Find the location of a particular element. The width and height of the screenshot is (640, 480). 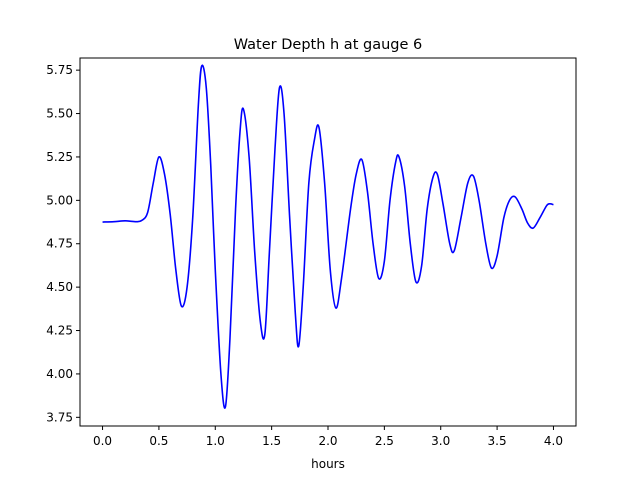

y-tick-label: 5.25 is located at coordinates (59, 157).